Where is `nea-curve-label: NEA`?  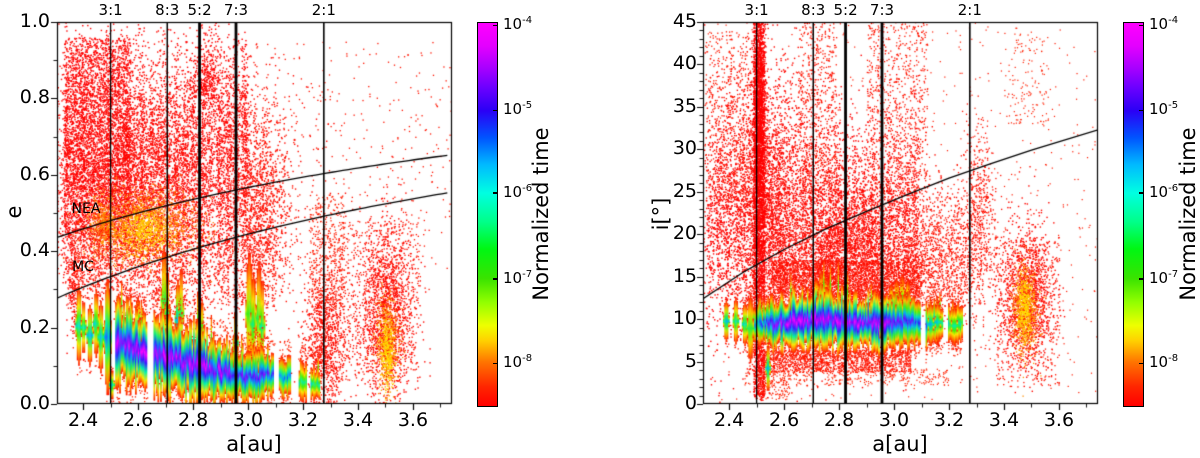 nea-curve-label: NEA is located at coordinates (86, 209).